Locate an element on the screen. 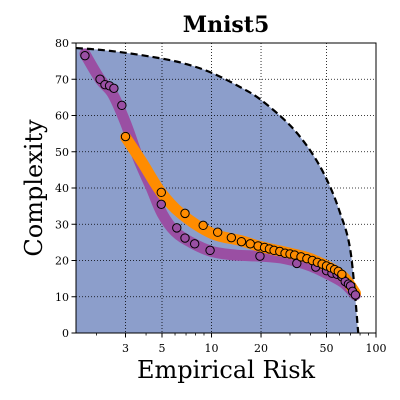 The height and width of the screenshot is (400, 400). y-axis-label: Complexity is located at coordinates (34, 188).